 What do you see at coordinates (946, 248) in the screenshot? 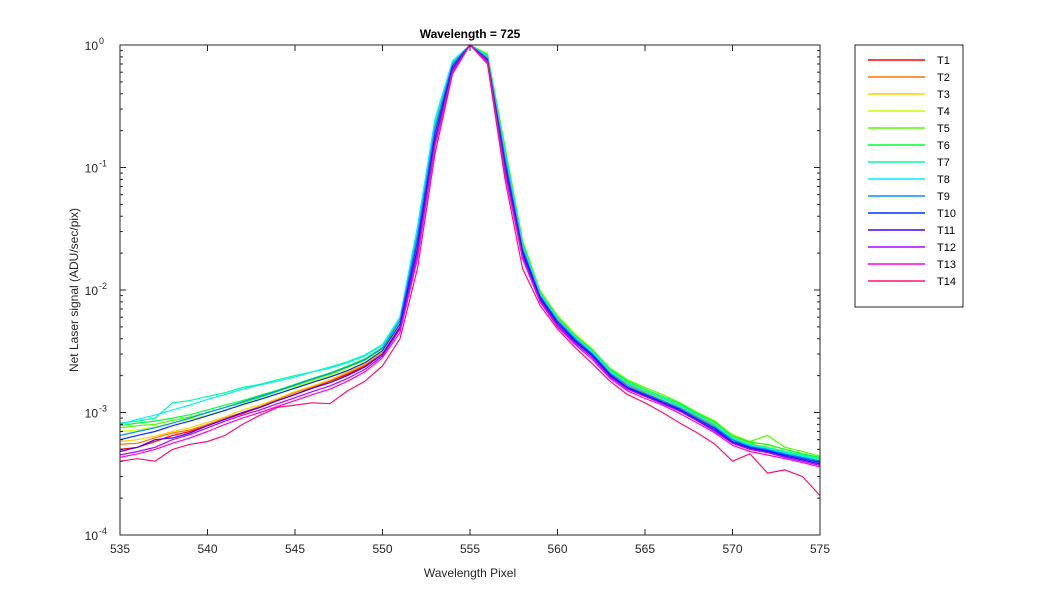
I see `legend-label-t12: T12` at bounding box center [946, 248].